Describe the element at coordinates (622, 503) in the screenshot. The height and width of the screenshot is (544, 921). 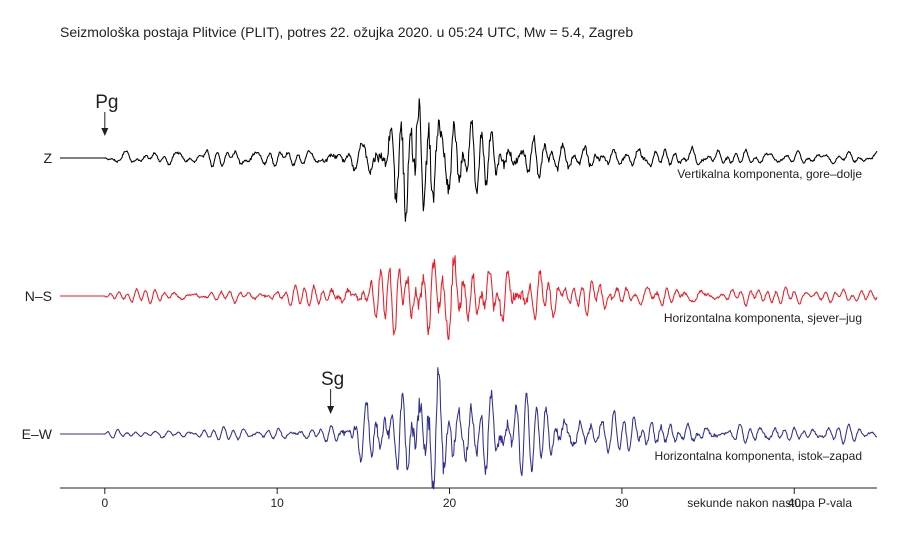
I see `x-tick-label: 30` at that location.